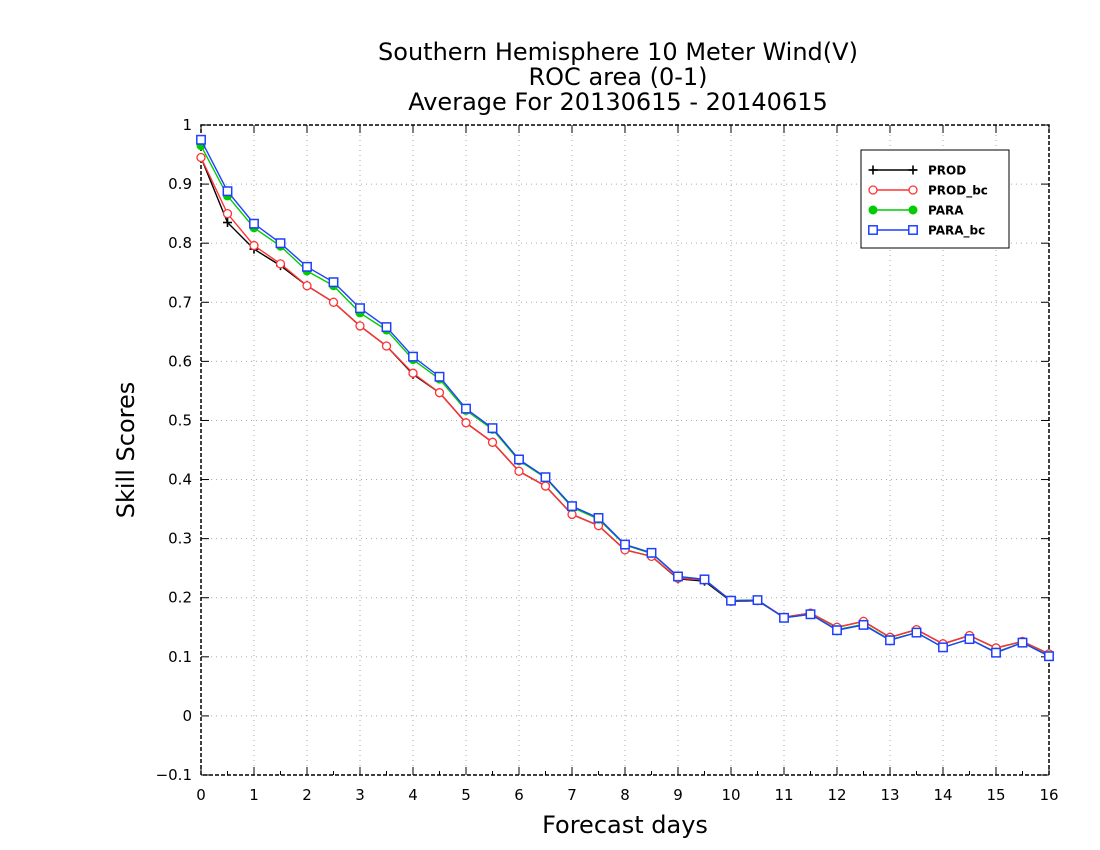  What do you see at coordinates (572, 795) in the screenshot?
I see `x-tick-label: 7` at bounding box center [572, 795].